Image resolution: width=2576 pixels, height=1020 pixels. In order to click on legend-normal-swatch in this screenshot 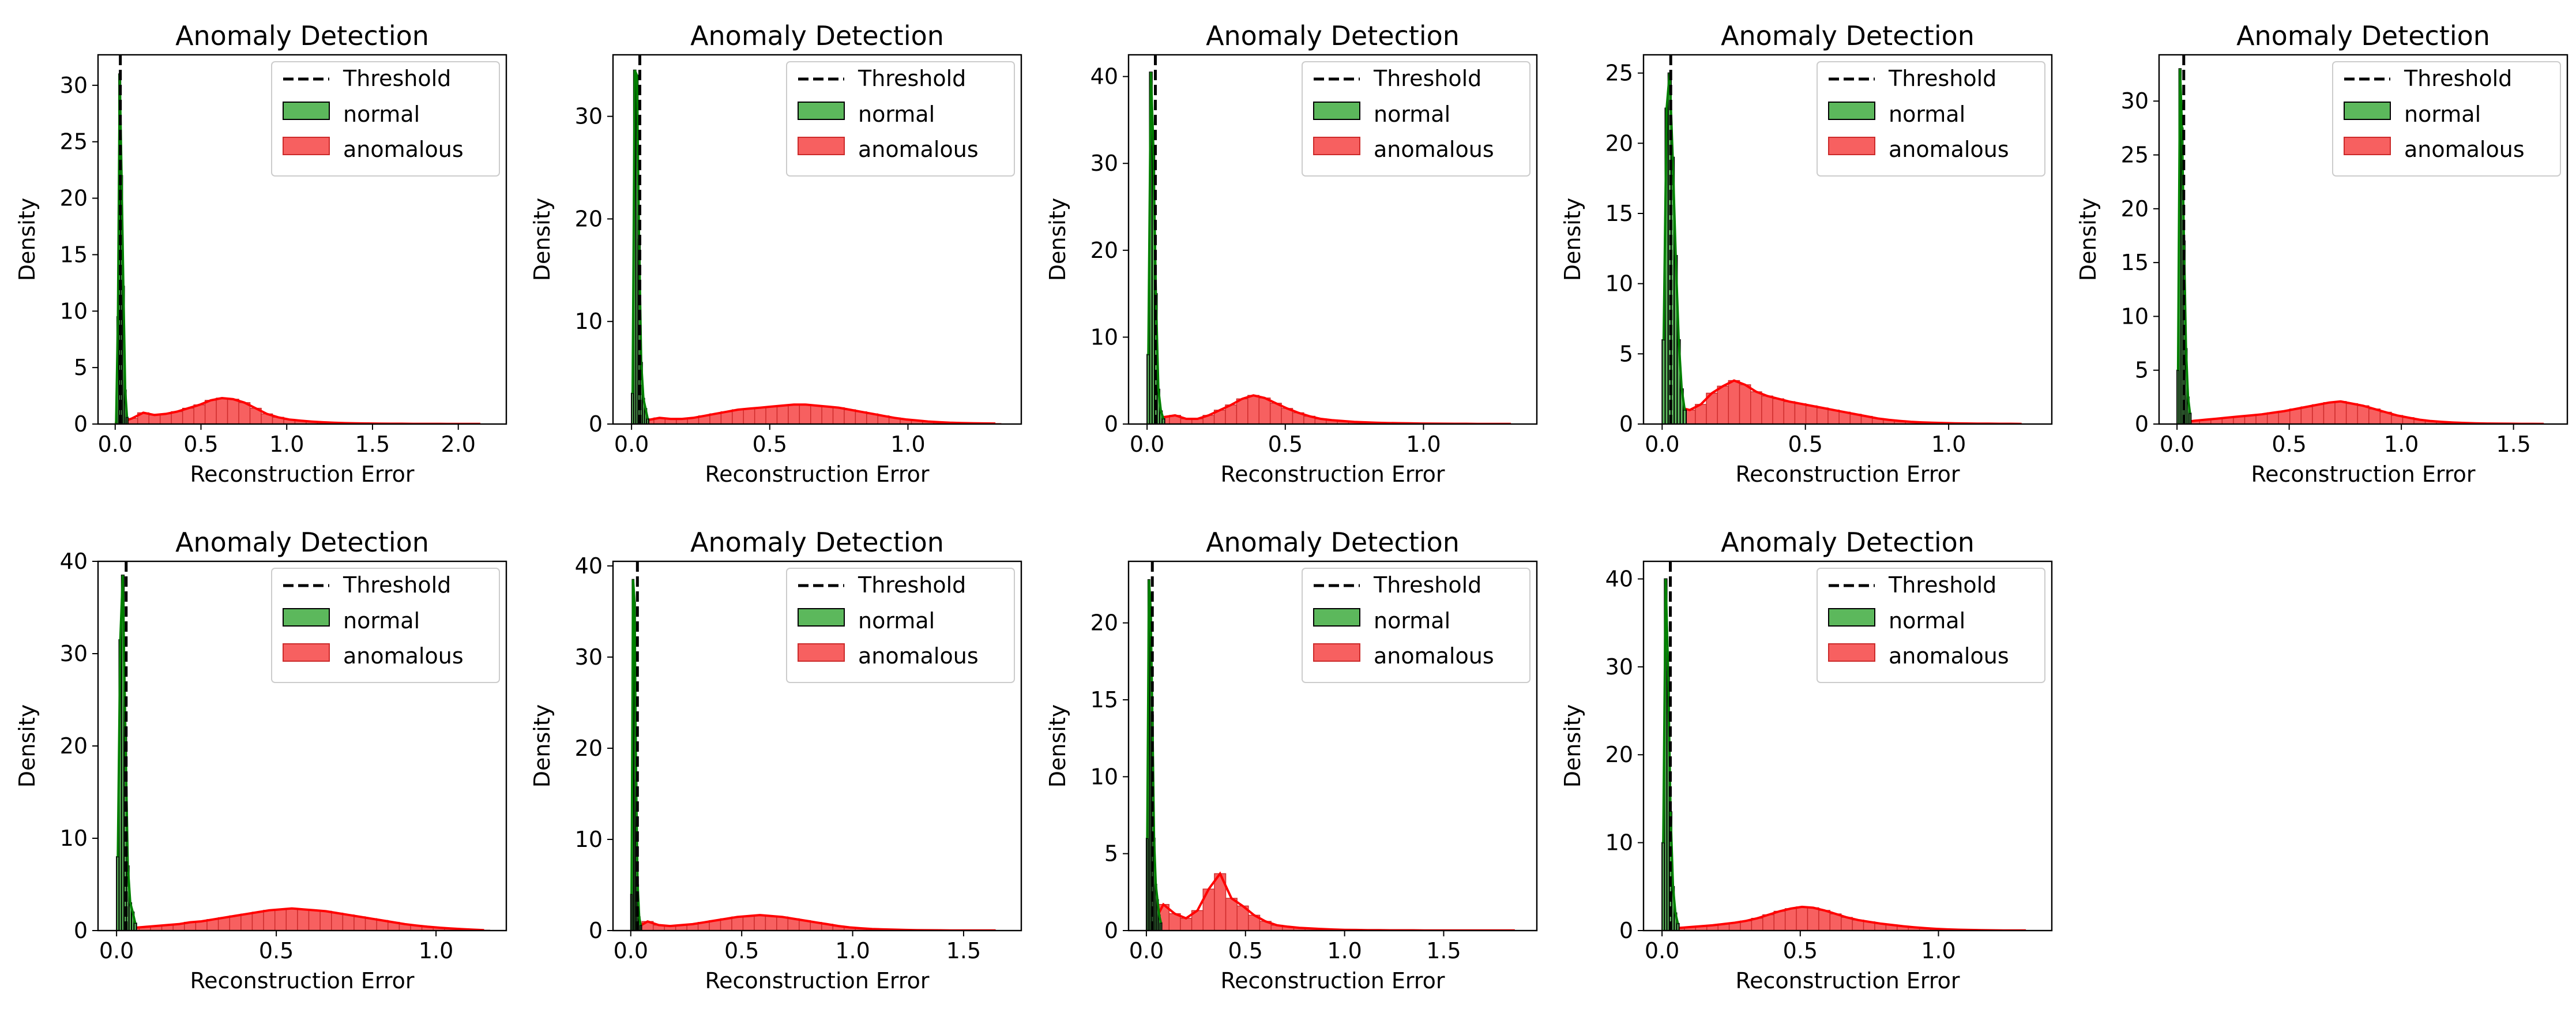, I will do `click(1851, 617)`.